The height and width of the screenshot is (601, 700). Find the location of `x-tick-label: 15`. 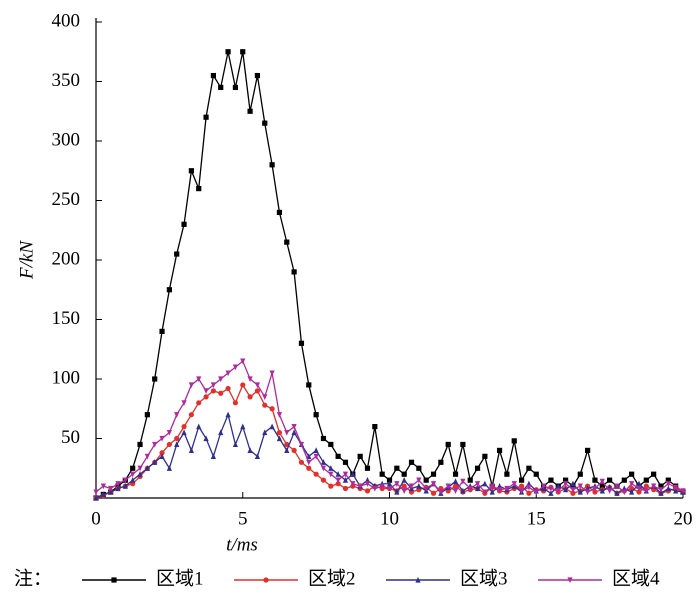

x-tick-label: 15 is located at coordinates (536, 518).